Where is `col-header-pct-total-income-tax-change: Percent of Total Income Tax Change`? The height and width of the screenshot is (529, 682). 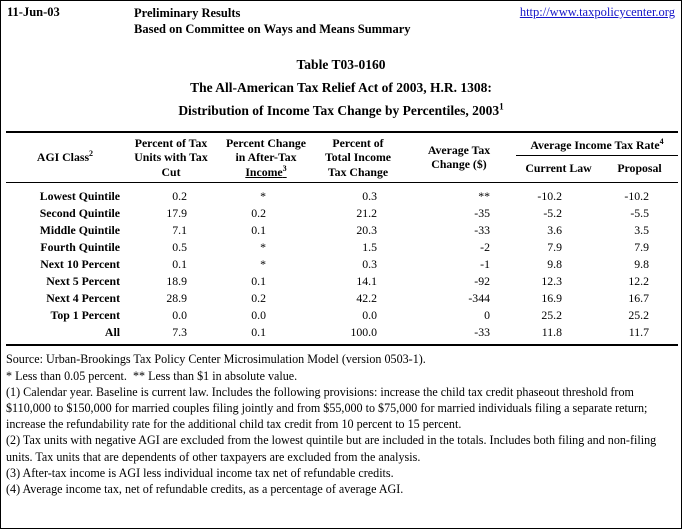
col-header-pct-total-income-tax-change: Percent of Total Income Tax Change is located at coordinates (358, 157).